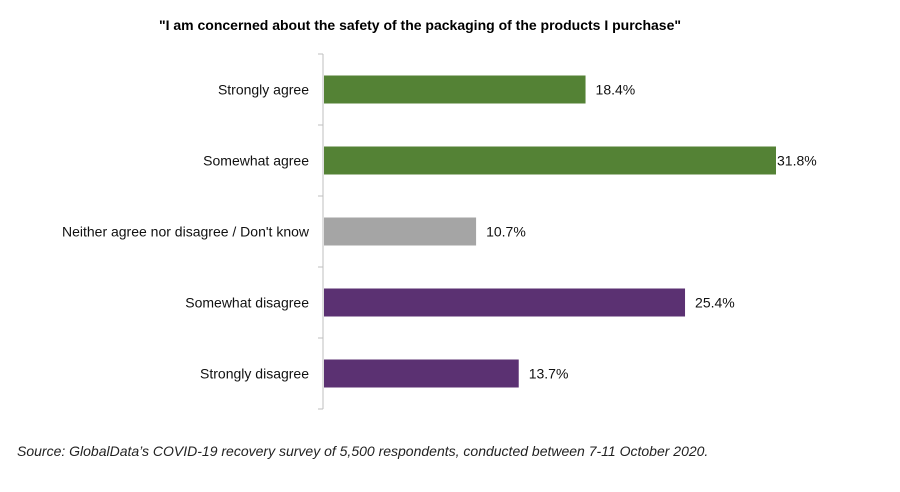  I want to click on data-label: 10.7%, so click(506, 232).